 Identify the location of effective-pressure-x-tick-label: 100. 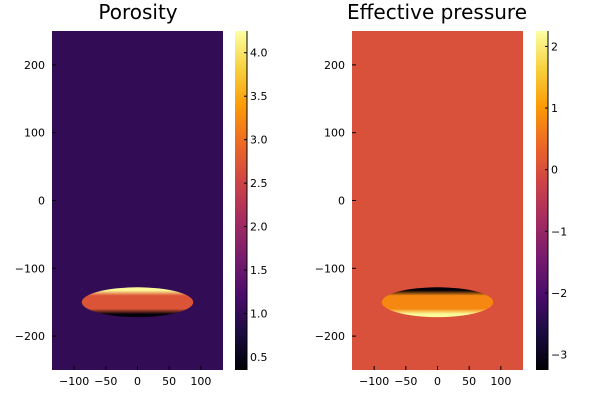
(500, 381).